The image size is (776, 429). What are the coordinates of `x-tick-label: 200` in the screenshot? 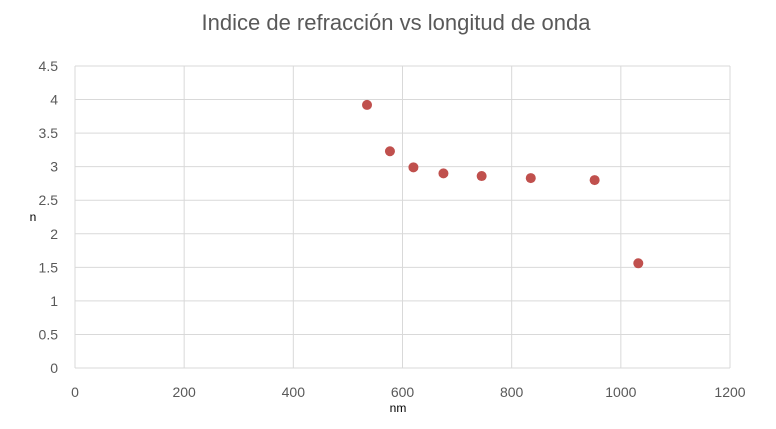 It's located at (184, 392).